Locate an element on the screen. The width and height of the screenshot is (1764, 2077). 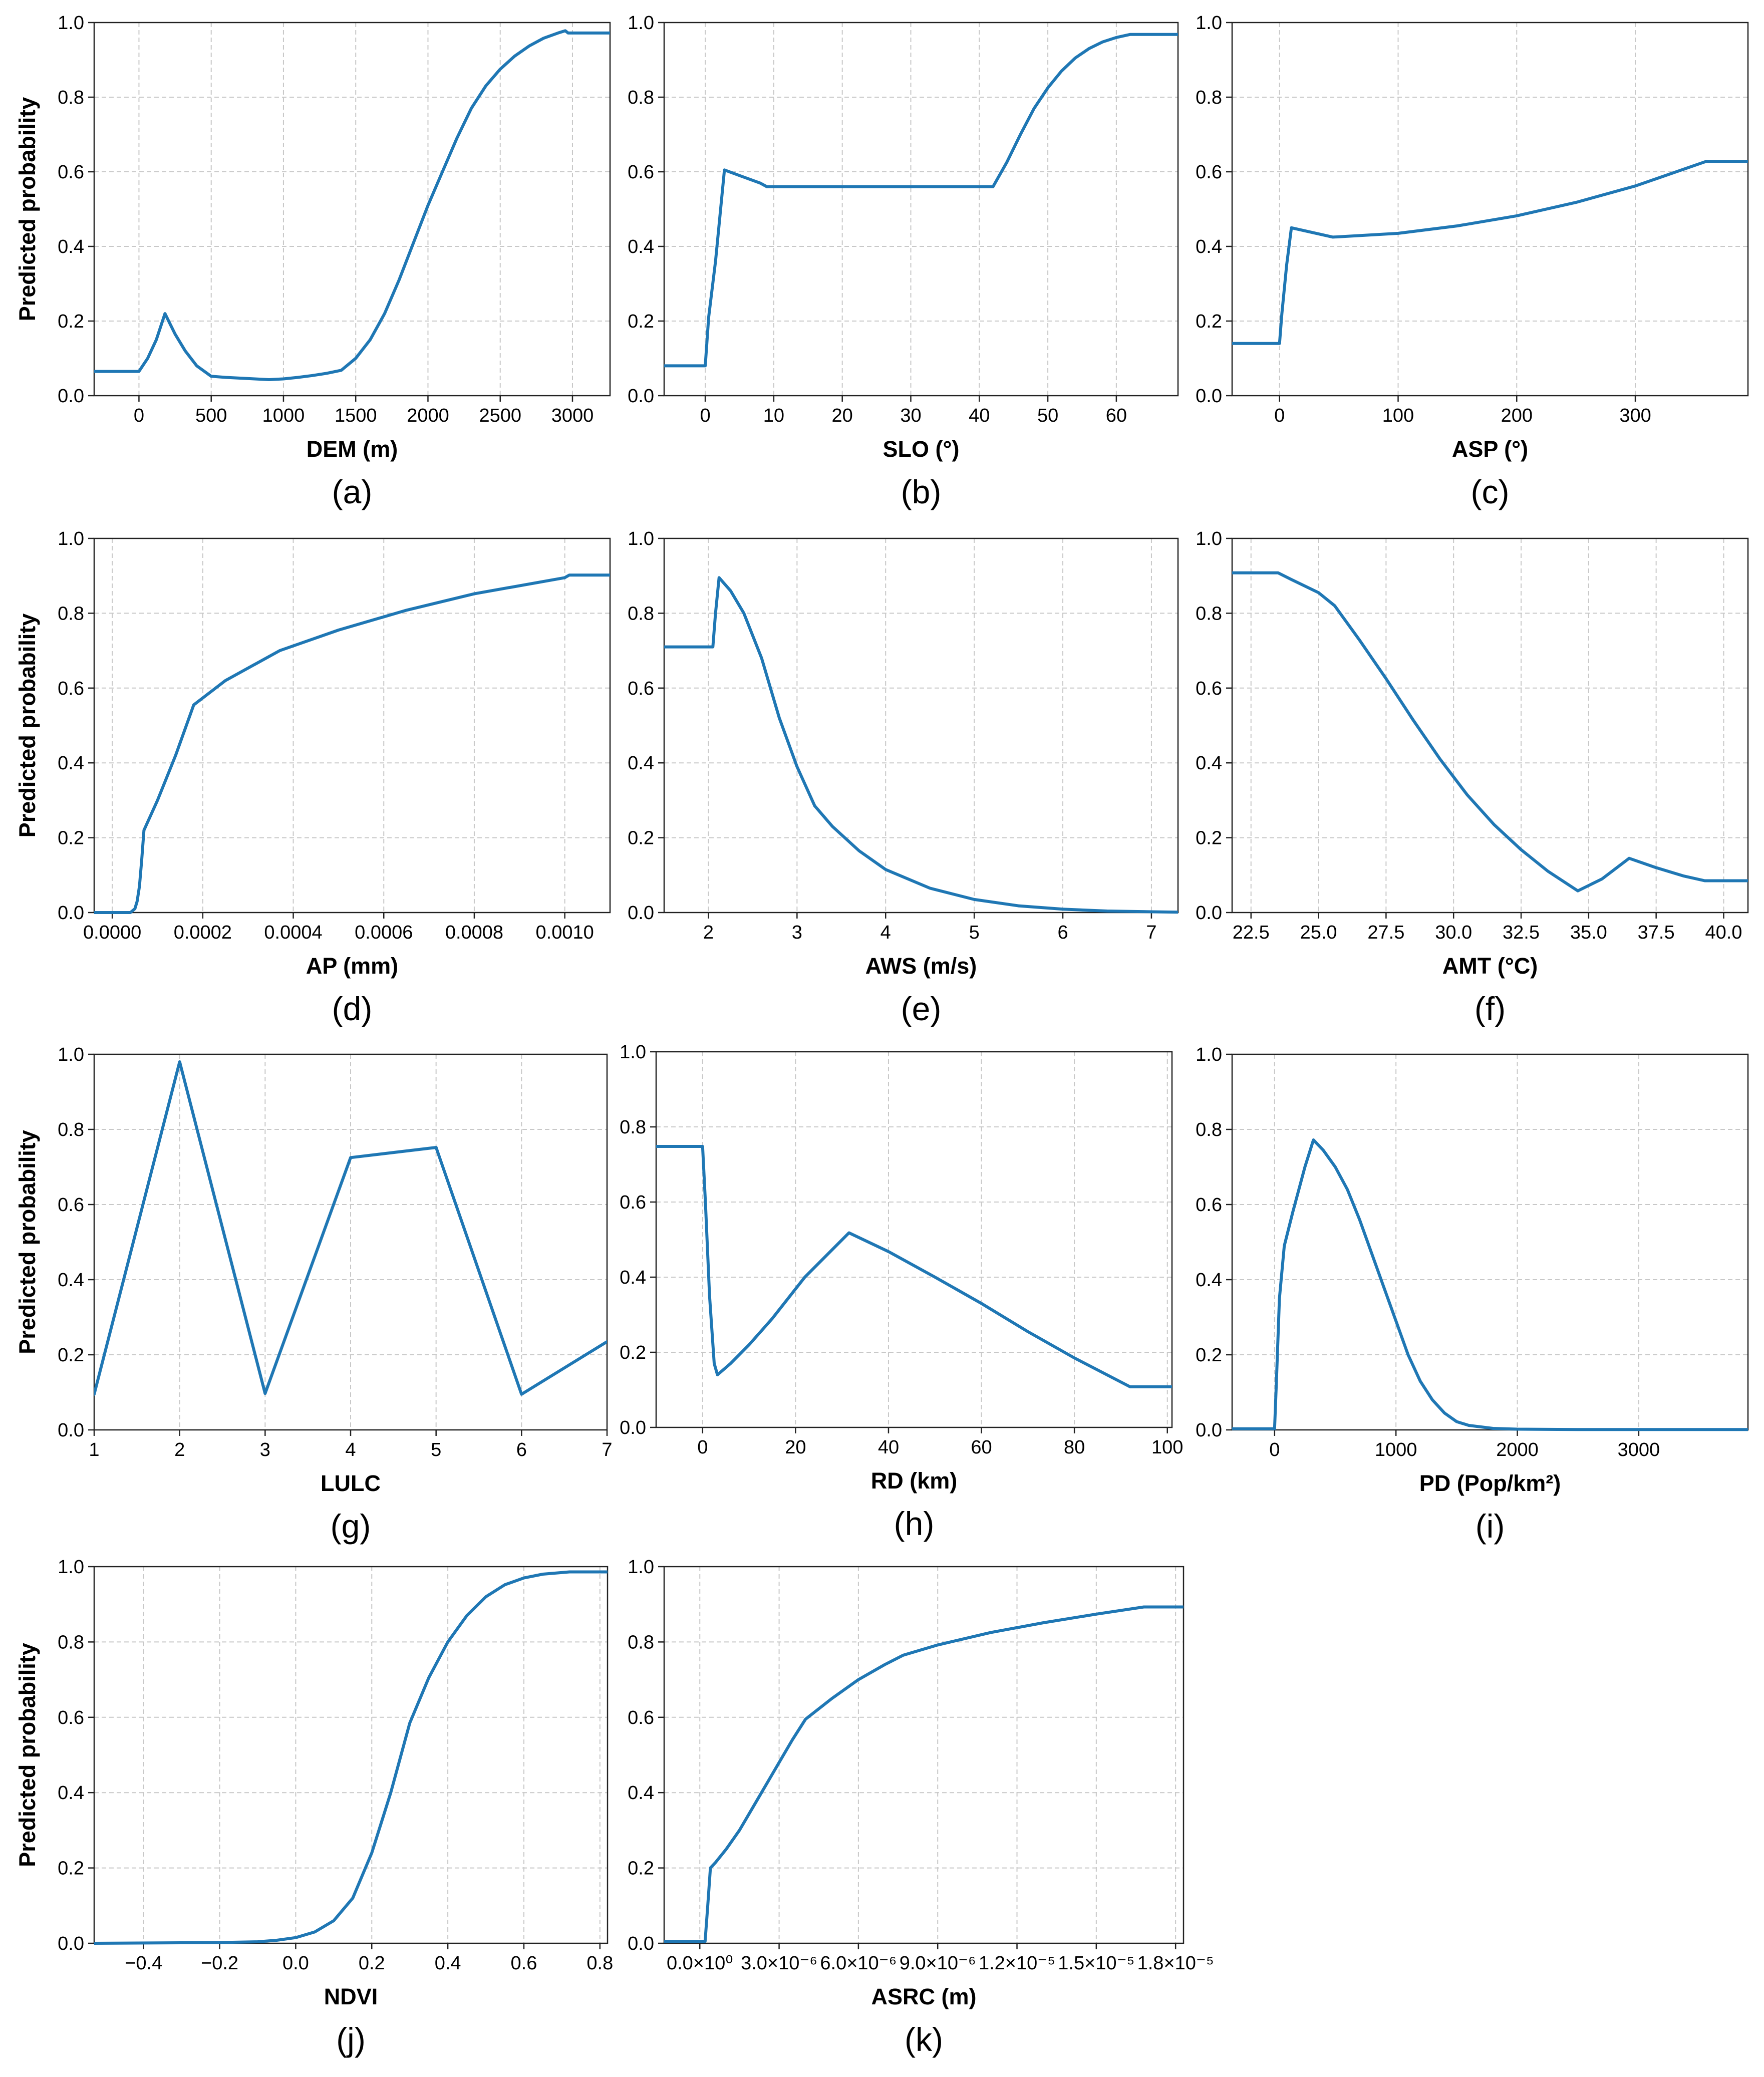
panel-5-ytick-label-3: 0.6 is located at coordinates (641, 688).